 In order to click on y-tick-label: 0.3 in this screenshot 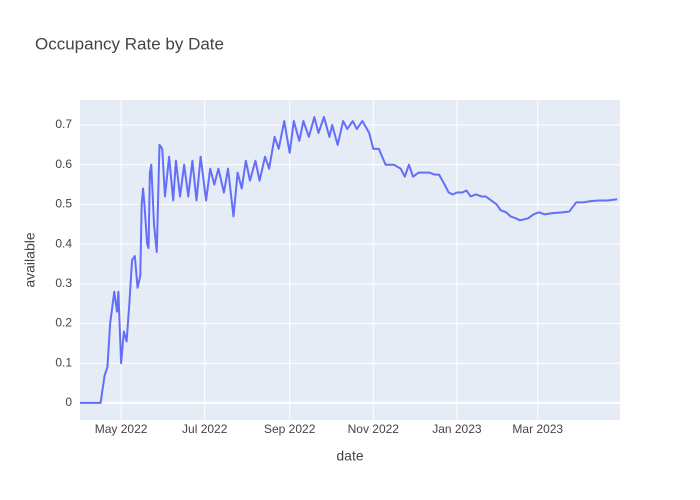, I will do `click(63, 283)`.